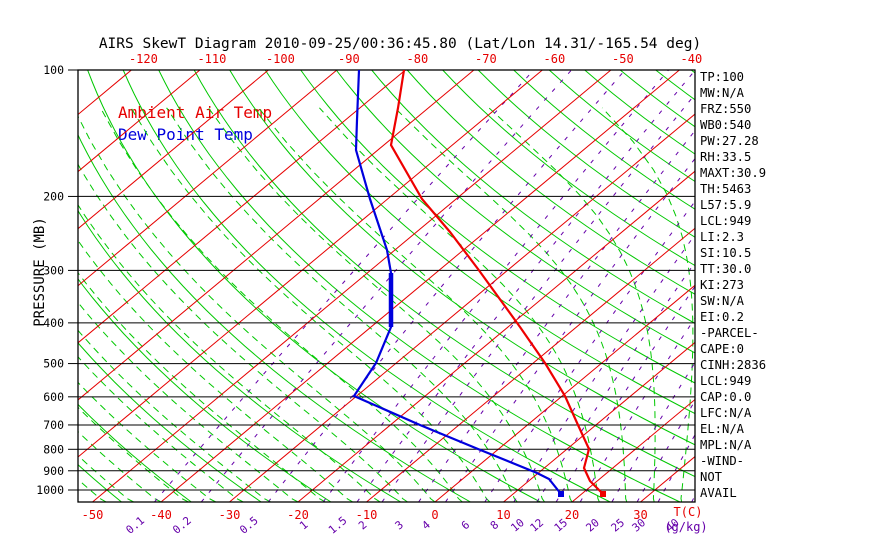 This screenshot has width=870, height=560. Describe the element at coordinates (592, 525) in the screenshot. I see `mixing-ratio-label: 20` at that location.